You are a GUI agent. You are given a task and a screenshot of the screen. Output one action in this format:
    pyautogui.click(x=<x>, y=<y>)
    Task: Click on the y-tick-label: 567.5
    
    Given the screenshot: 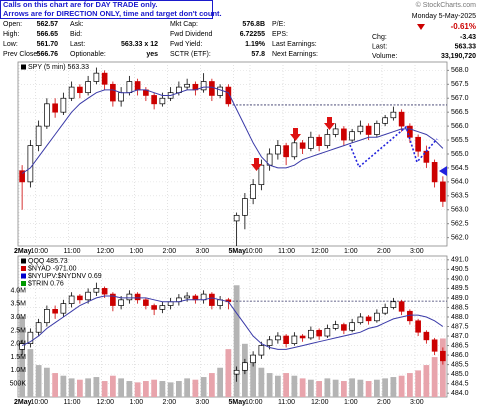 What is the action you would take?
    pyautogui.click(x=460, y=84)
    